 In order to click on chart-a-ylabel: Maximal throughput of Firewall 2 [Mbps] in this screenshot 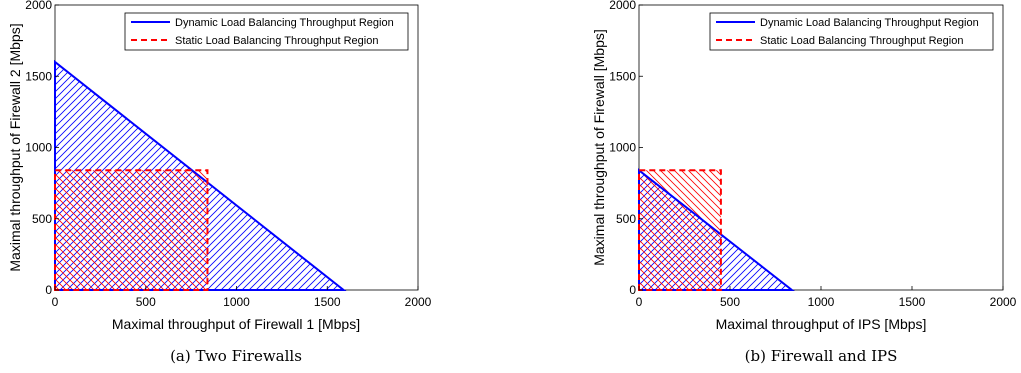, I will do `click(15, 147)`.